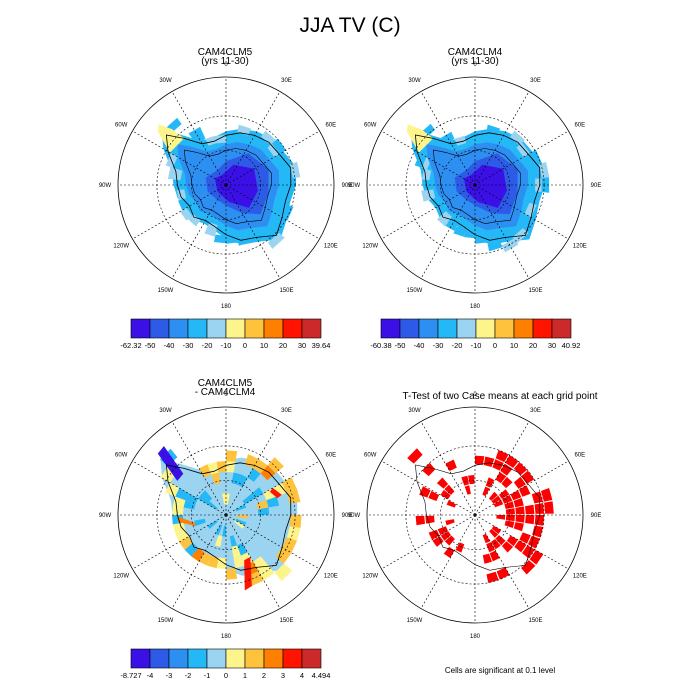  What do you see at coordinates (169, 345) in the screenshot?
I see `colorbar-1-tick: -40` at bounding box center [169, 345].